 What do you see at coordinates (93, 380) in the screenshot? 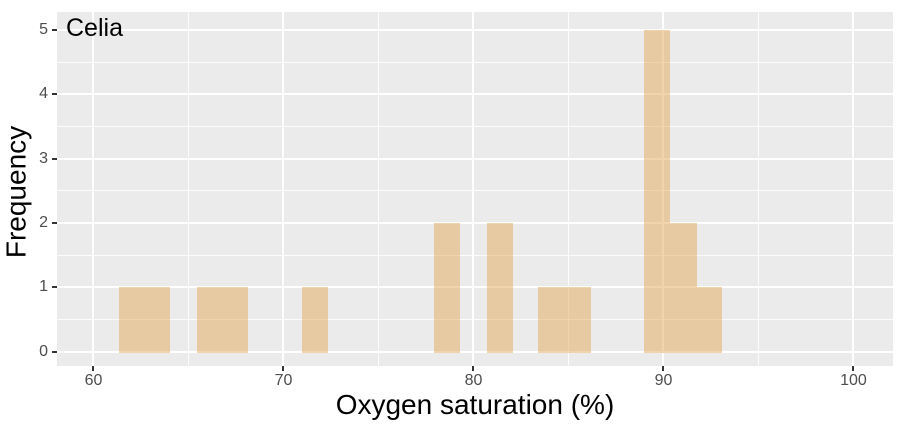
I see `x-tick-label: 60` at bounding box center [93, 380].